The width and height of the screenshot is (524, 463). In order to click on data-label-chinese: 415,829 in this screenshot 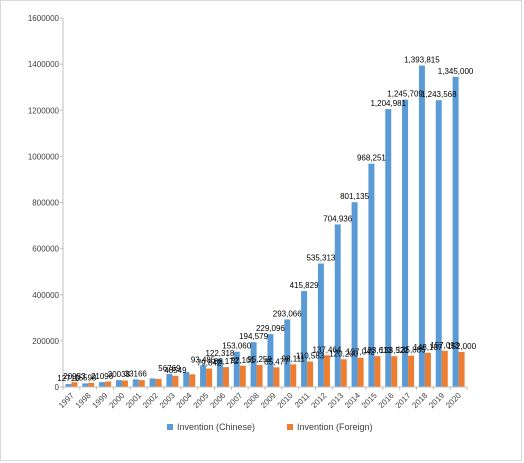, I will do `click(304, 285)`.